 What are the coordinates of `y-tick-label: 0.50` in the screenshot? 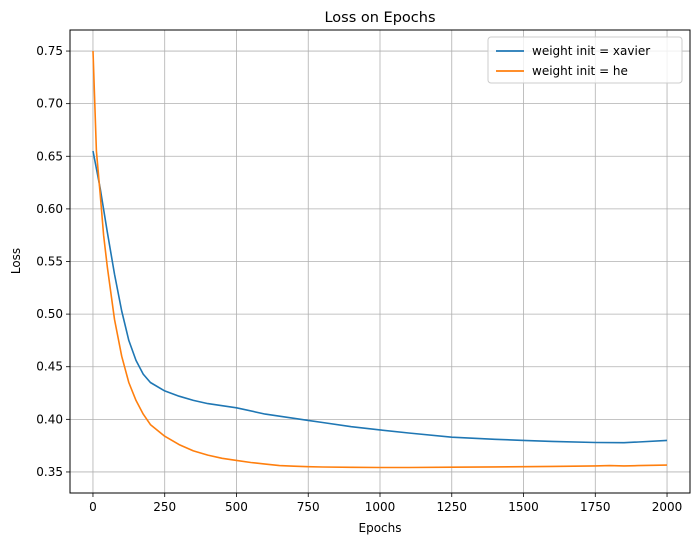 It's located at (49, 314).